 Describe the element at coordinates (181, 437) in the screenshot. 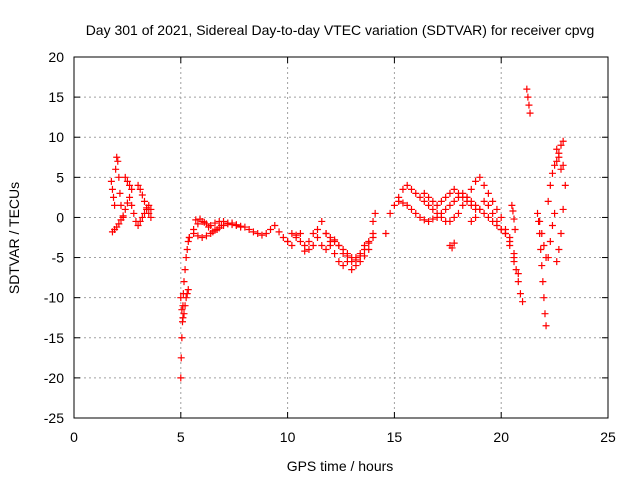

I see `x-tick-label: 5` at that location.